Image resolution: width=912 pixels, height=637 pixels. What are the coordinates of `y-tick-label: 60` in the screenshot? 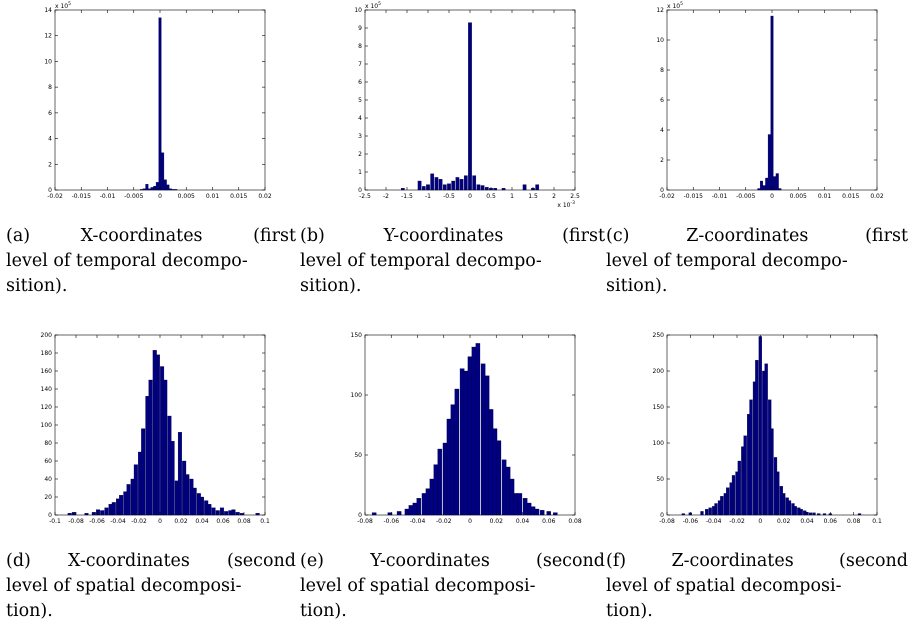 It's located at (48, 461).